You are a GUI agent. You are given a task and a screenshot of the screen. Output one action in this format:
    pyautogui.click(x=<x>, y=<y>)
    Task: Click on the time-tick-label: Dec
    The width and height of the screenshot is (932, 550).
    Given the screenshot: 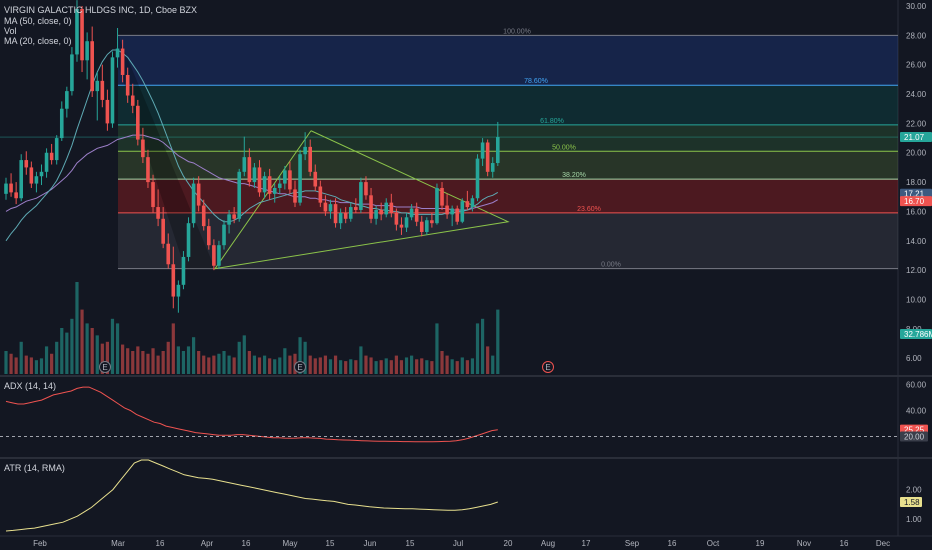 What is the action you would take?
    pyautogui.click(x=883, y=543)
    